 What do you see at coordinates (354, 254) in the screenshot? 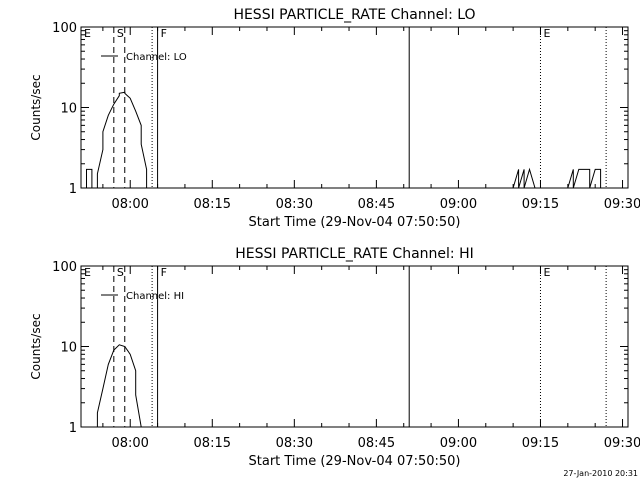
I see `chart-title: HESSI PARTICLE_RATE Channel: HI` at bounding box center [354, 254].